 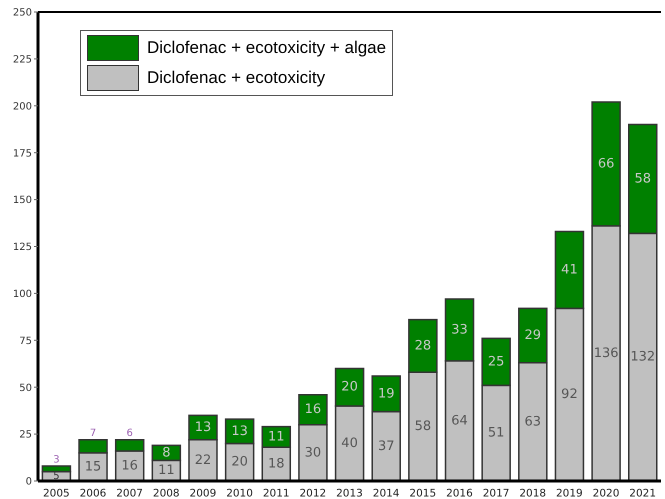 I want to click on x-tick-label: 2018, so click(x=532, y=493).